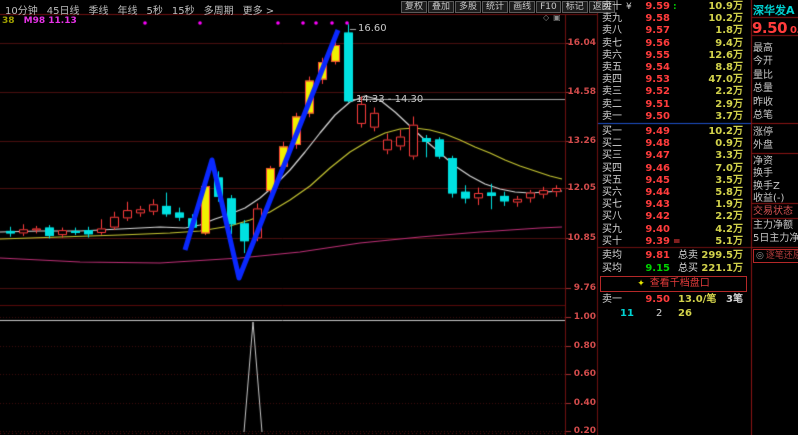 The width and height of the screenshot is (798, 435). What do you see at coordinates (770, 28) in the screenshot?
I see `last-price-value: 9.50` at bounding box center [770, 28].